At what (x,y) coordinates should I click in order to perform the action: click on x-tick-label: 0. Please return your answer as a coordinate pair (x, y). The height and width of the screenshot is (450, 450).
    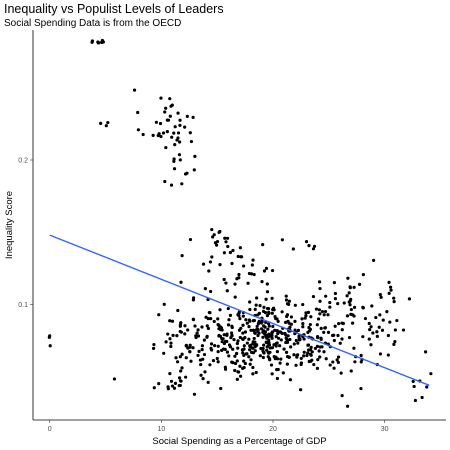
    Looking at the image, I should click on (50, 429).